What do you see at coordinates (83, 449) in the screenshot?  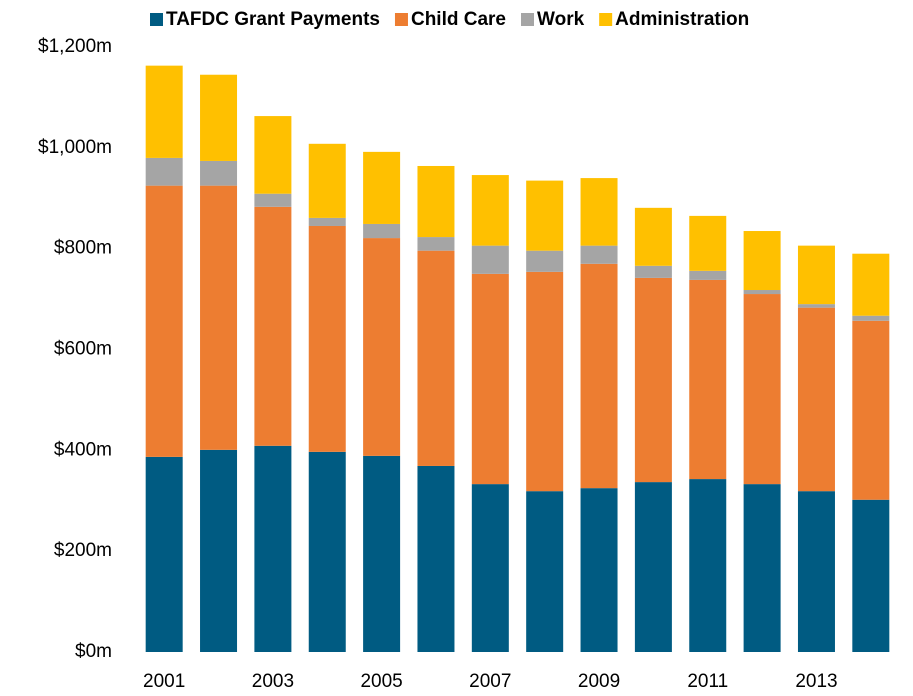 I see `y-tick-label: $400m` at bounding box center [83, 449].